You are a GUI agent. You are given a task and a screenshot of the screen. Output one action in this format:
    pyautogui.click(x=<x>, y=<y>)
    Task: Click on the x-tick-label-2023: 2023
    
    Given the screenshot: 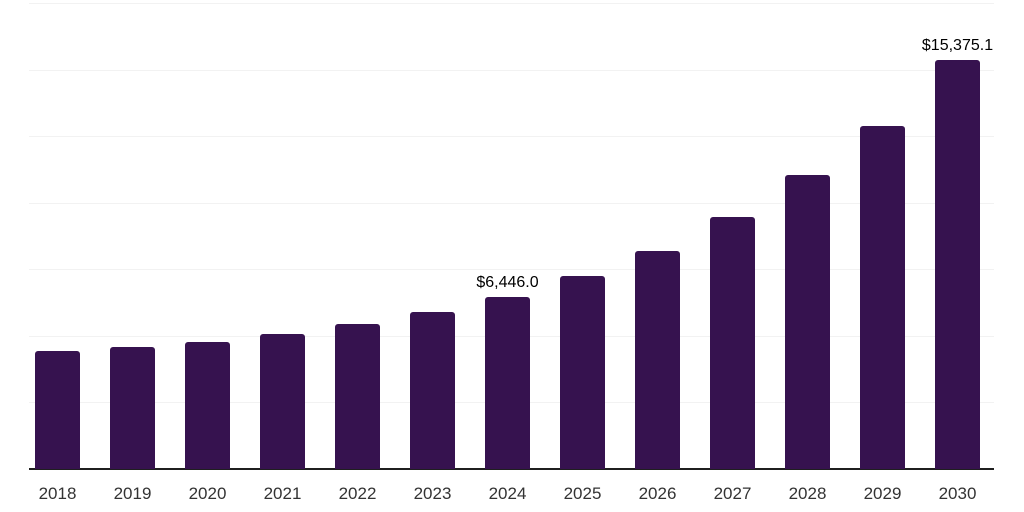 What is the action you would take?
    pyautogui.click(x=432, y=493)
    